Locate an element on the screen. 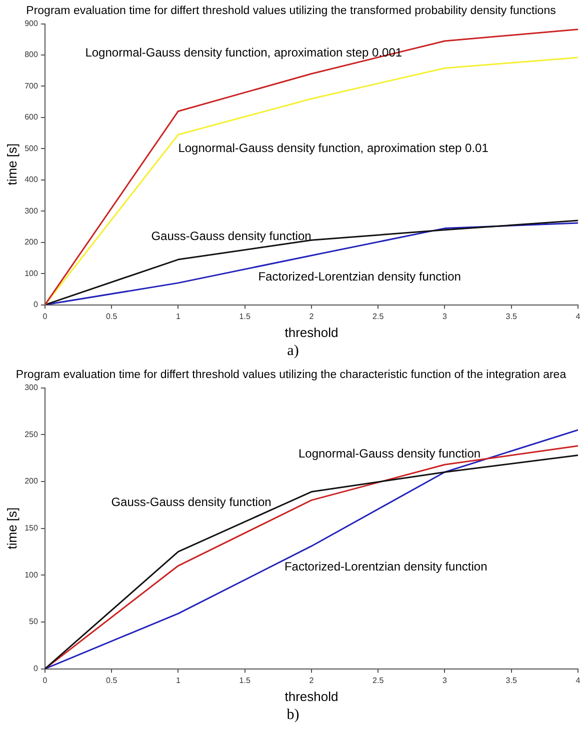 Image resolution: width=586 pixels, height=735 pixels. y-tick-label: 700 is located at coordinates (31, 85).